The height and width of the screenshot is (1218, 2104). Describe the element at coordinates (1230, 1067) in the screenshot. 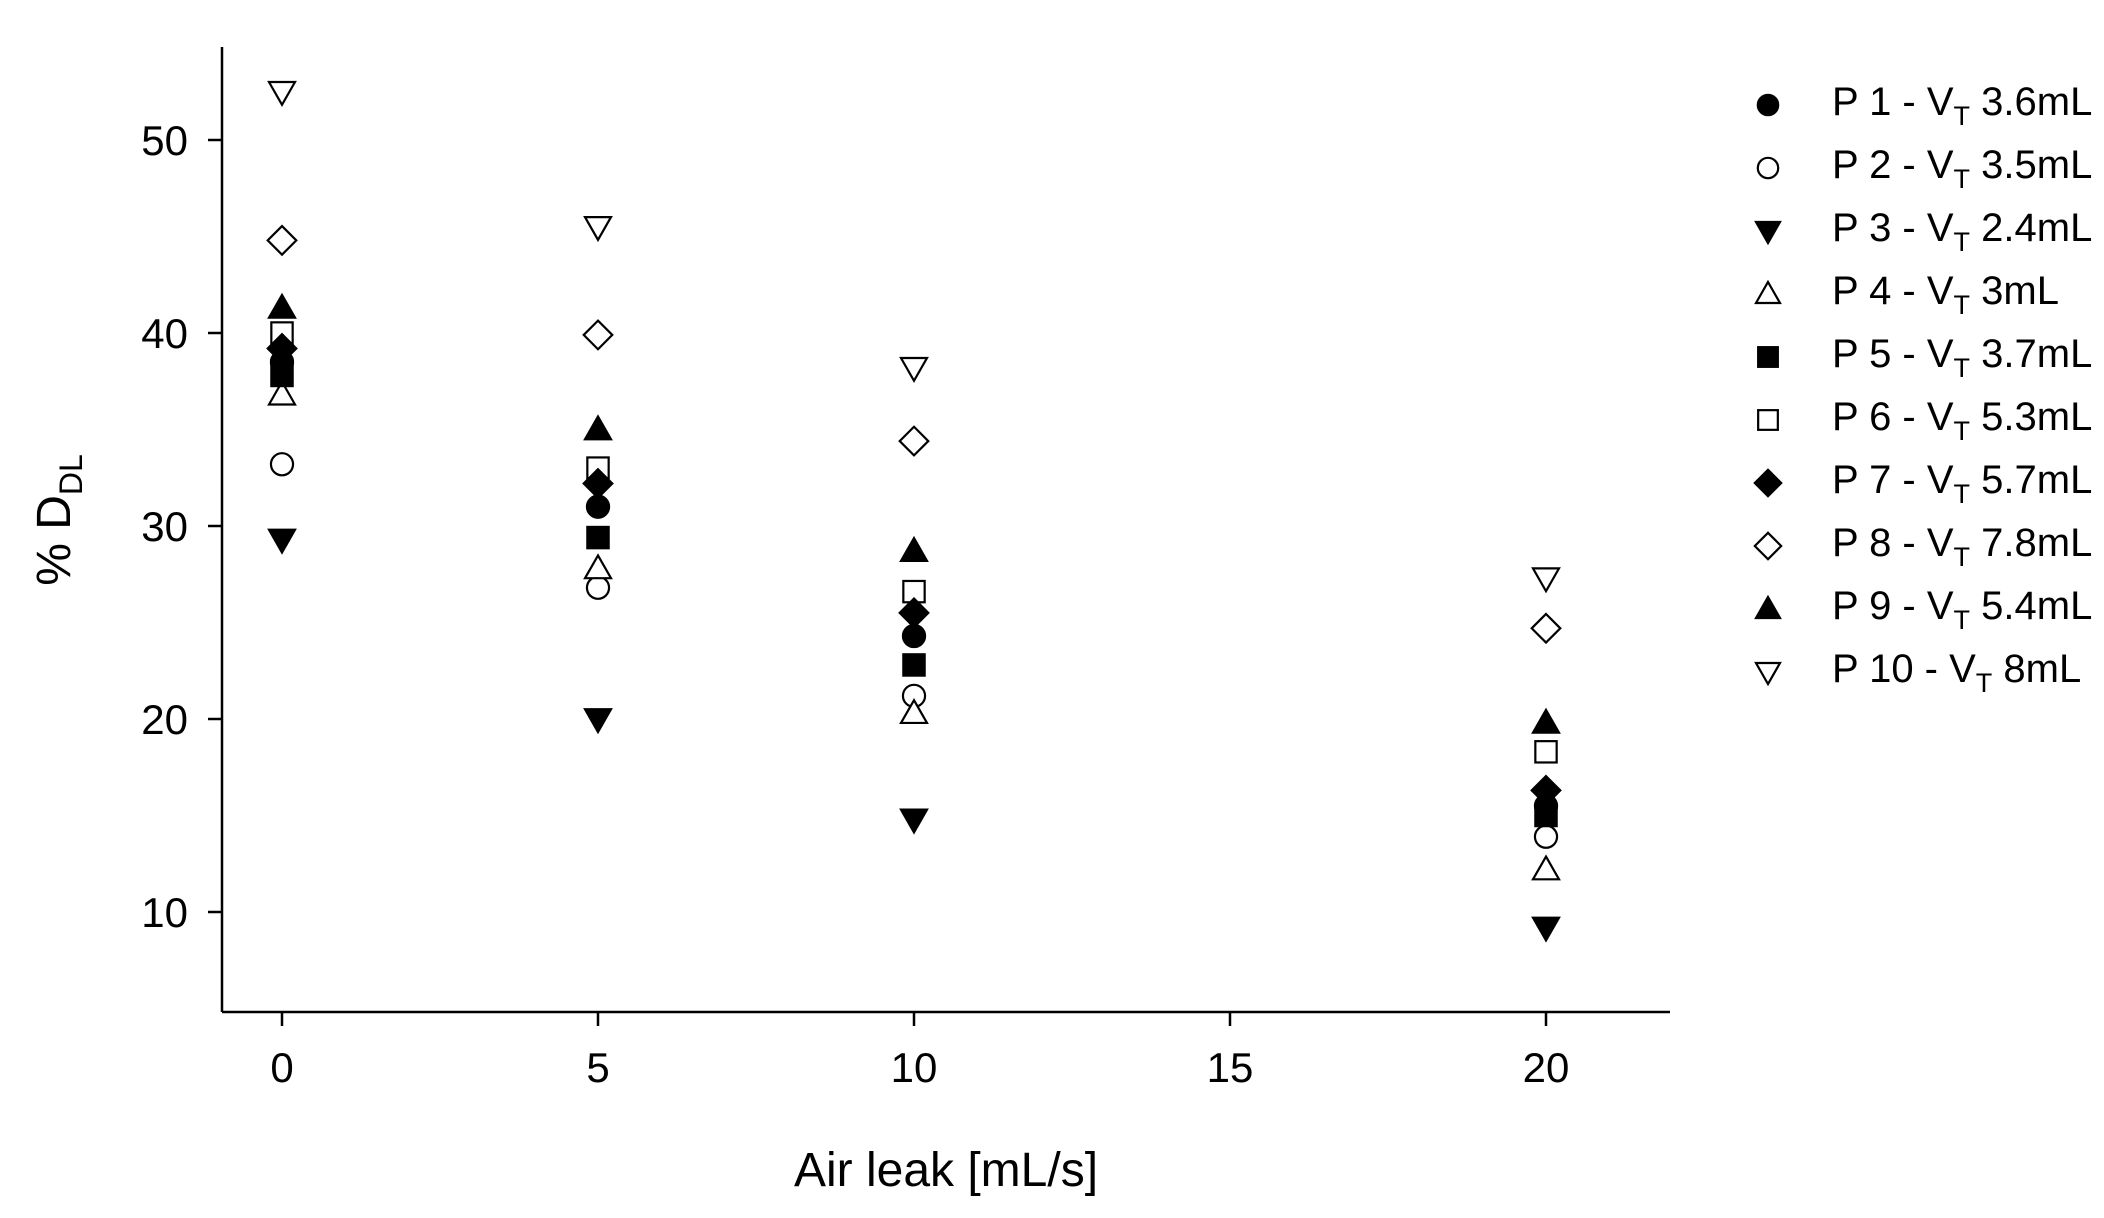

I see `x-tick-label: 15` at that location.